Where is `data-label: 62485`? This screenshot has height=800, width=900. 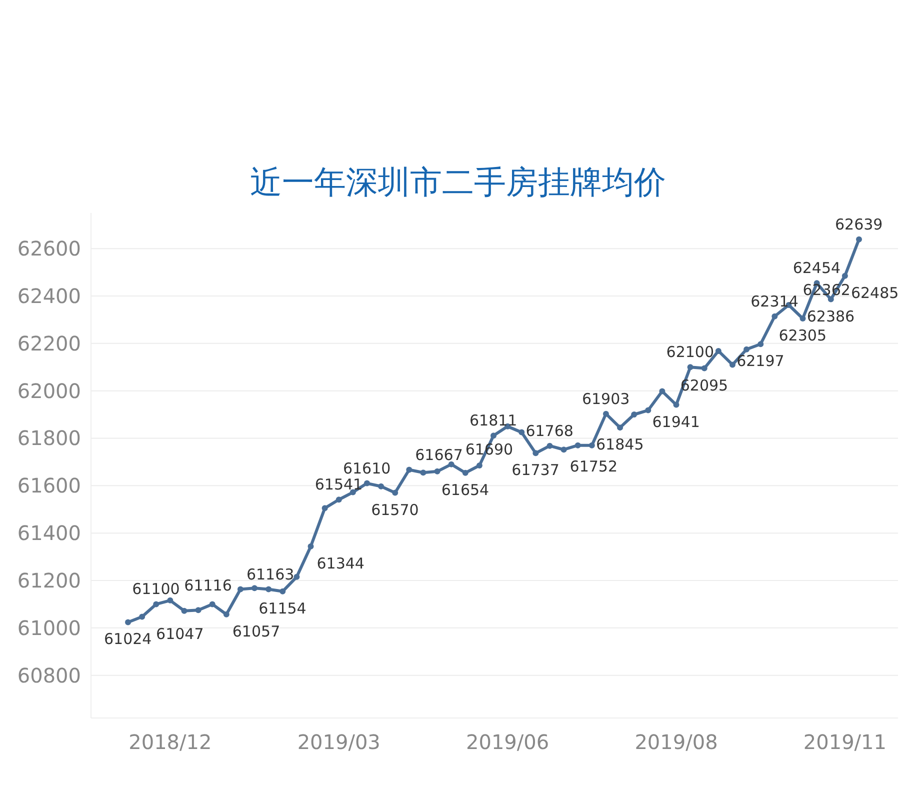 data-label: 62485 is located at coordinates (874, 293).